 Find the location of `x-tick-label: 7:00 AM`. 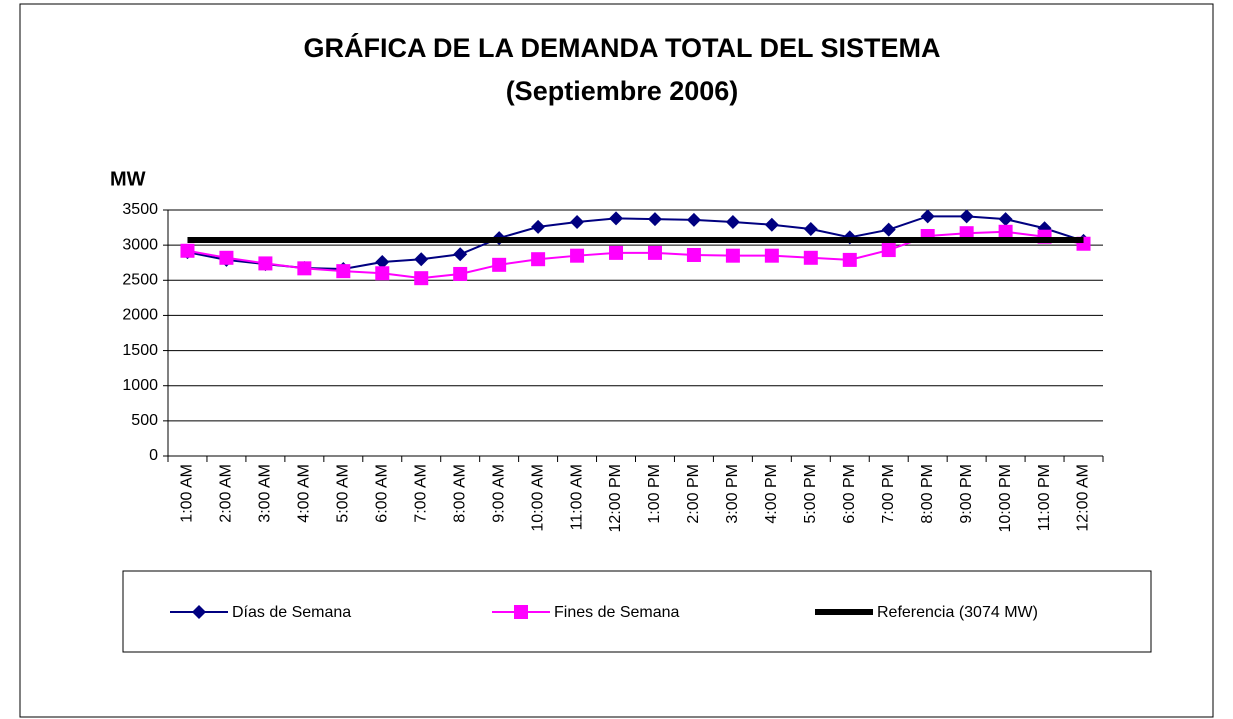

x-tick-label: 7:00 AM is located at coordinates (420, 493).